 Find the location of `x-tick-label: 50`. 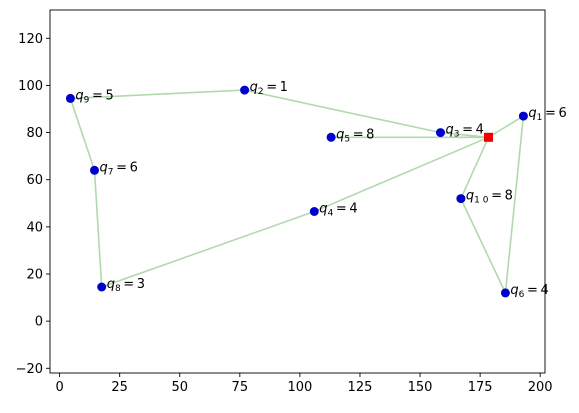

x-tick-label: 50 is located at coordinates (179, 387).